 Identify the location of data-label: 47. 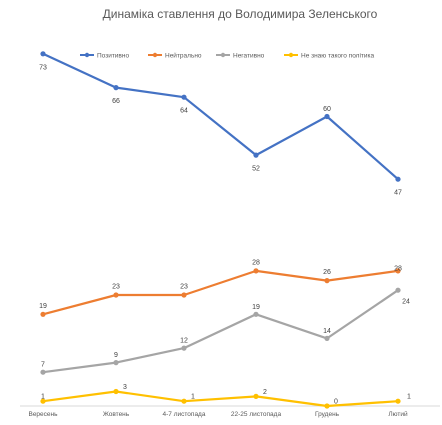
(398, 193).